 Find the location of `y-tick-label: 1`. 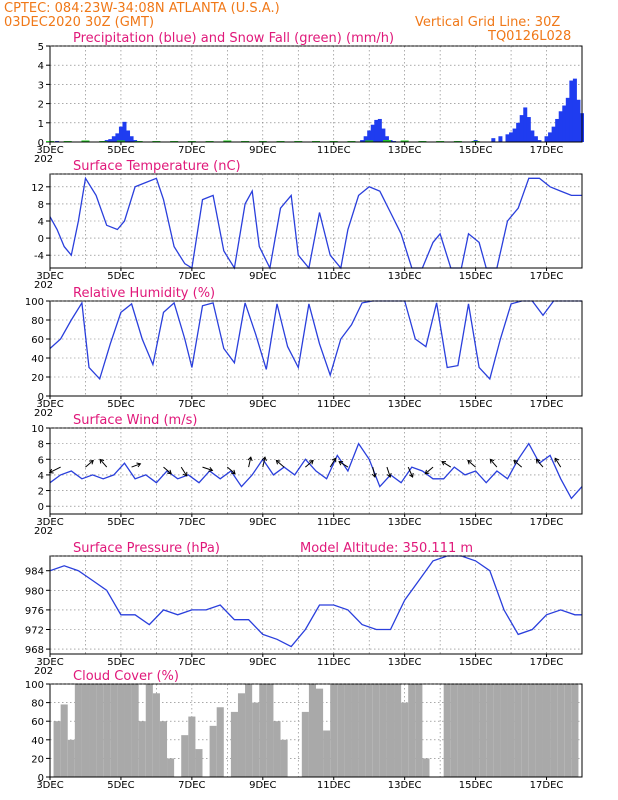

y-tick-label: 1 is located at coordinates (41, 124).